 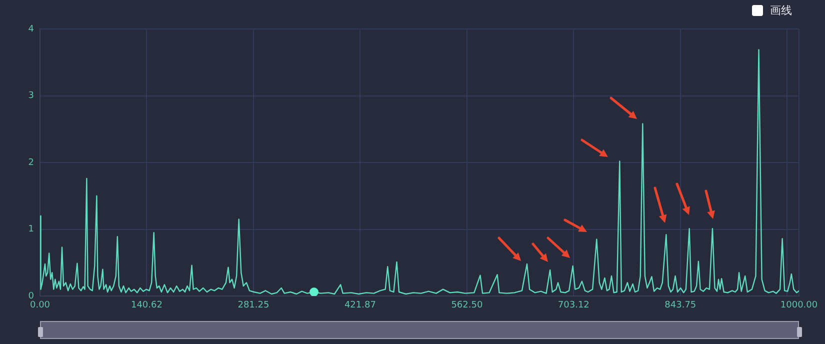 What do you see at coordinates (146, 305) in the screenshot?
I see `x-tick-label: 140.62` at bounding box center [146, 305].